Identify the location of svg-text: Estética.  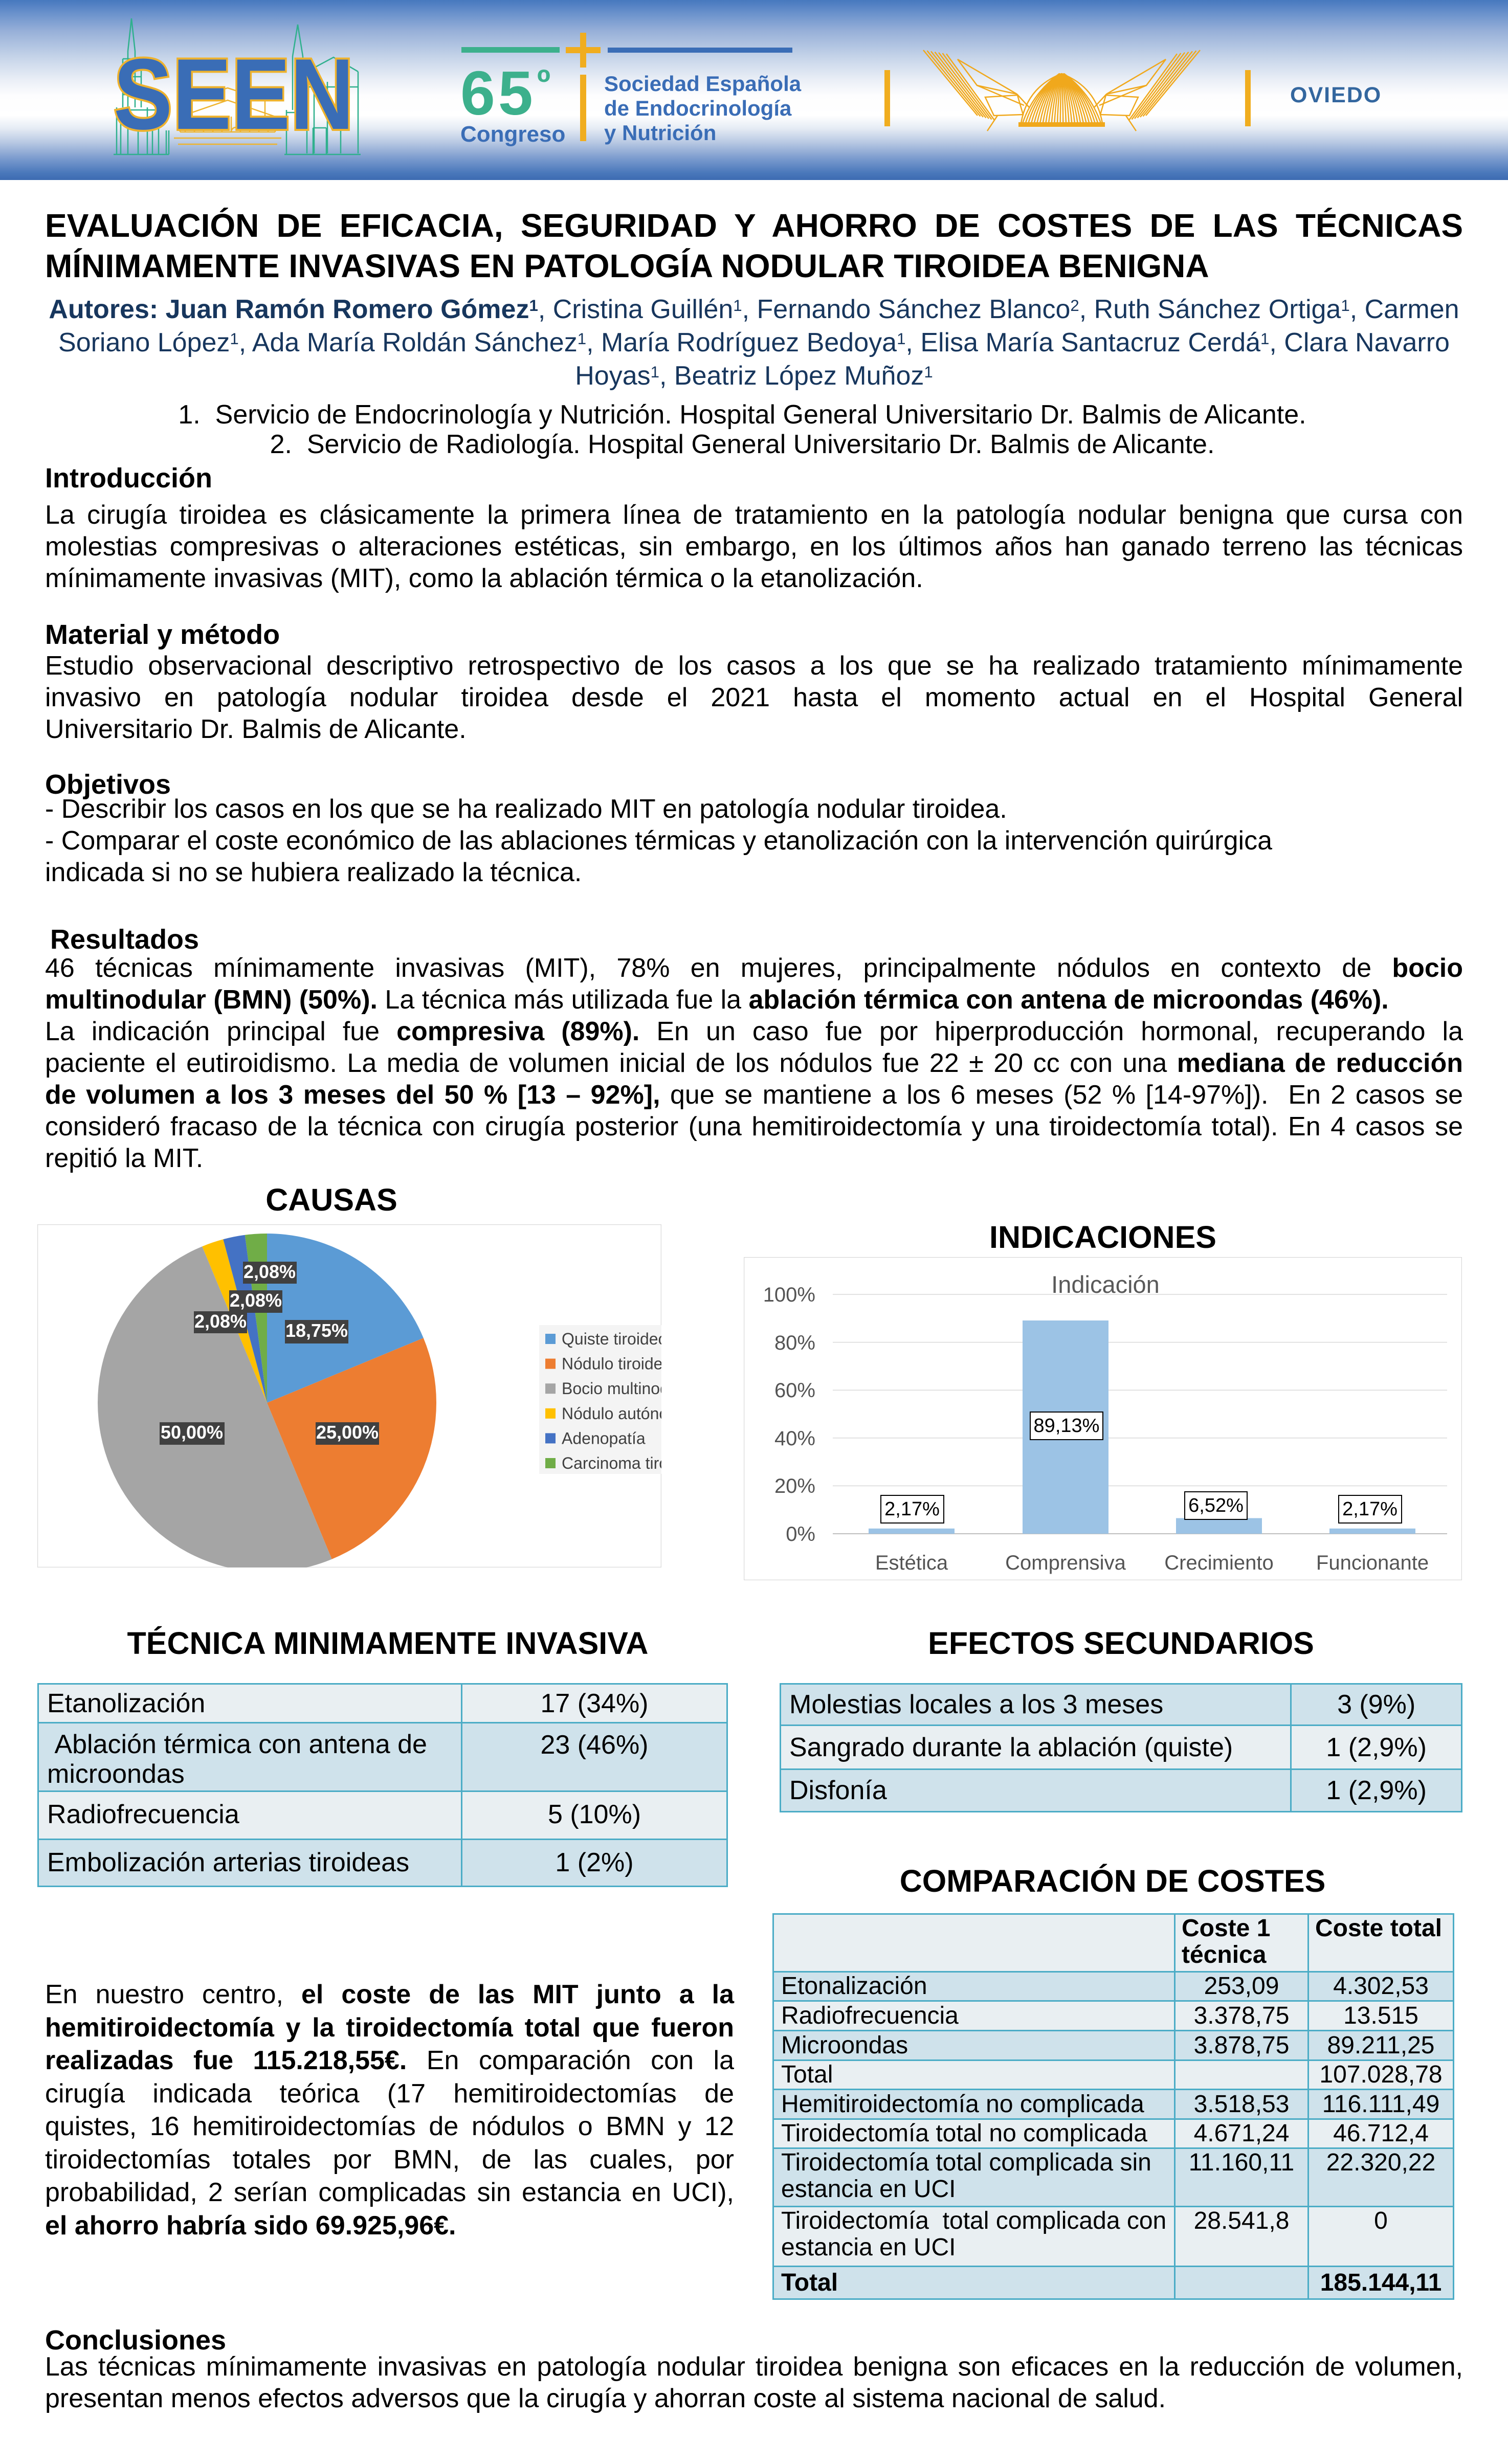
(911, 1563).